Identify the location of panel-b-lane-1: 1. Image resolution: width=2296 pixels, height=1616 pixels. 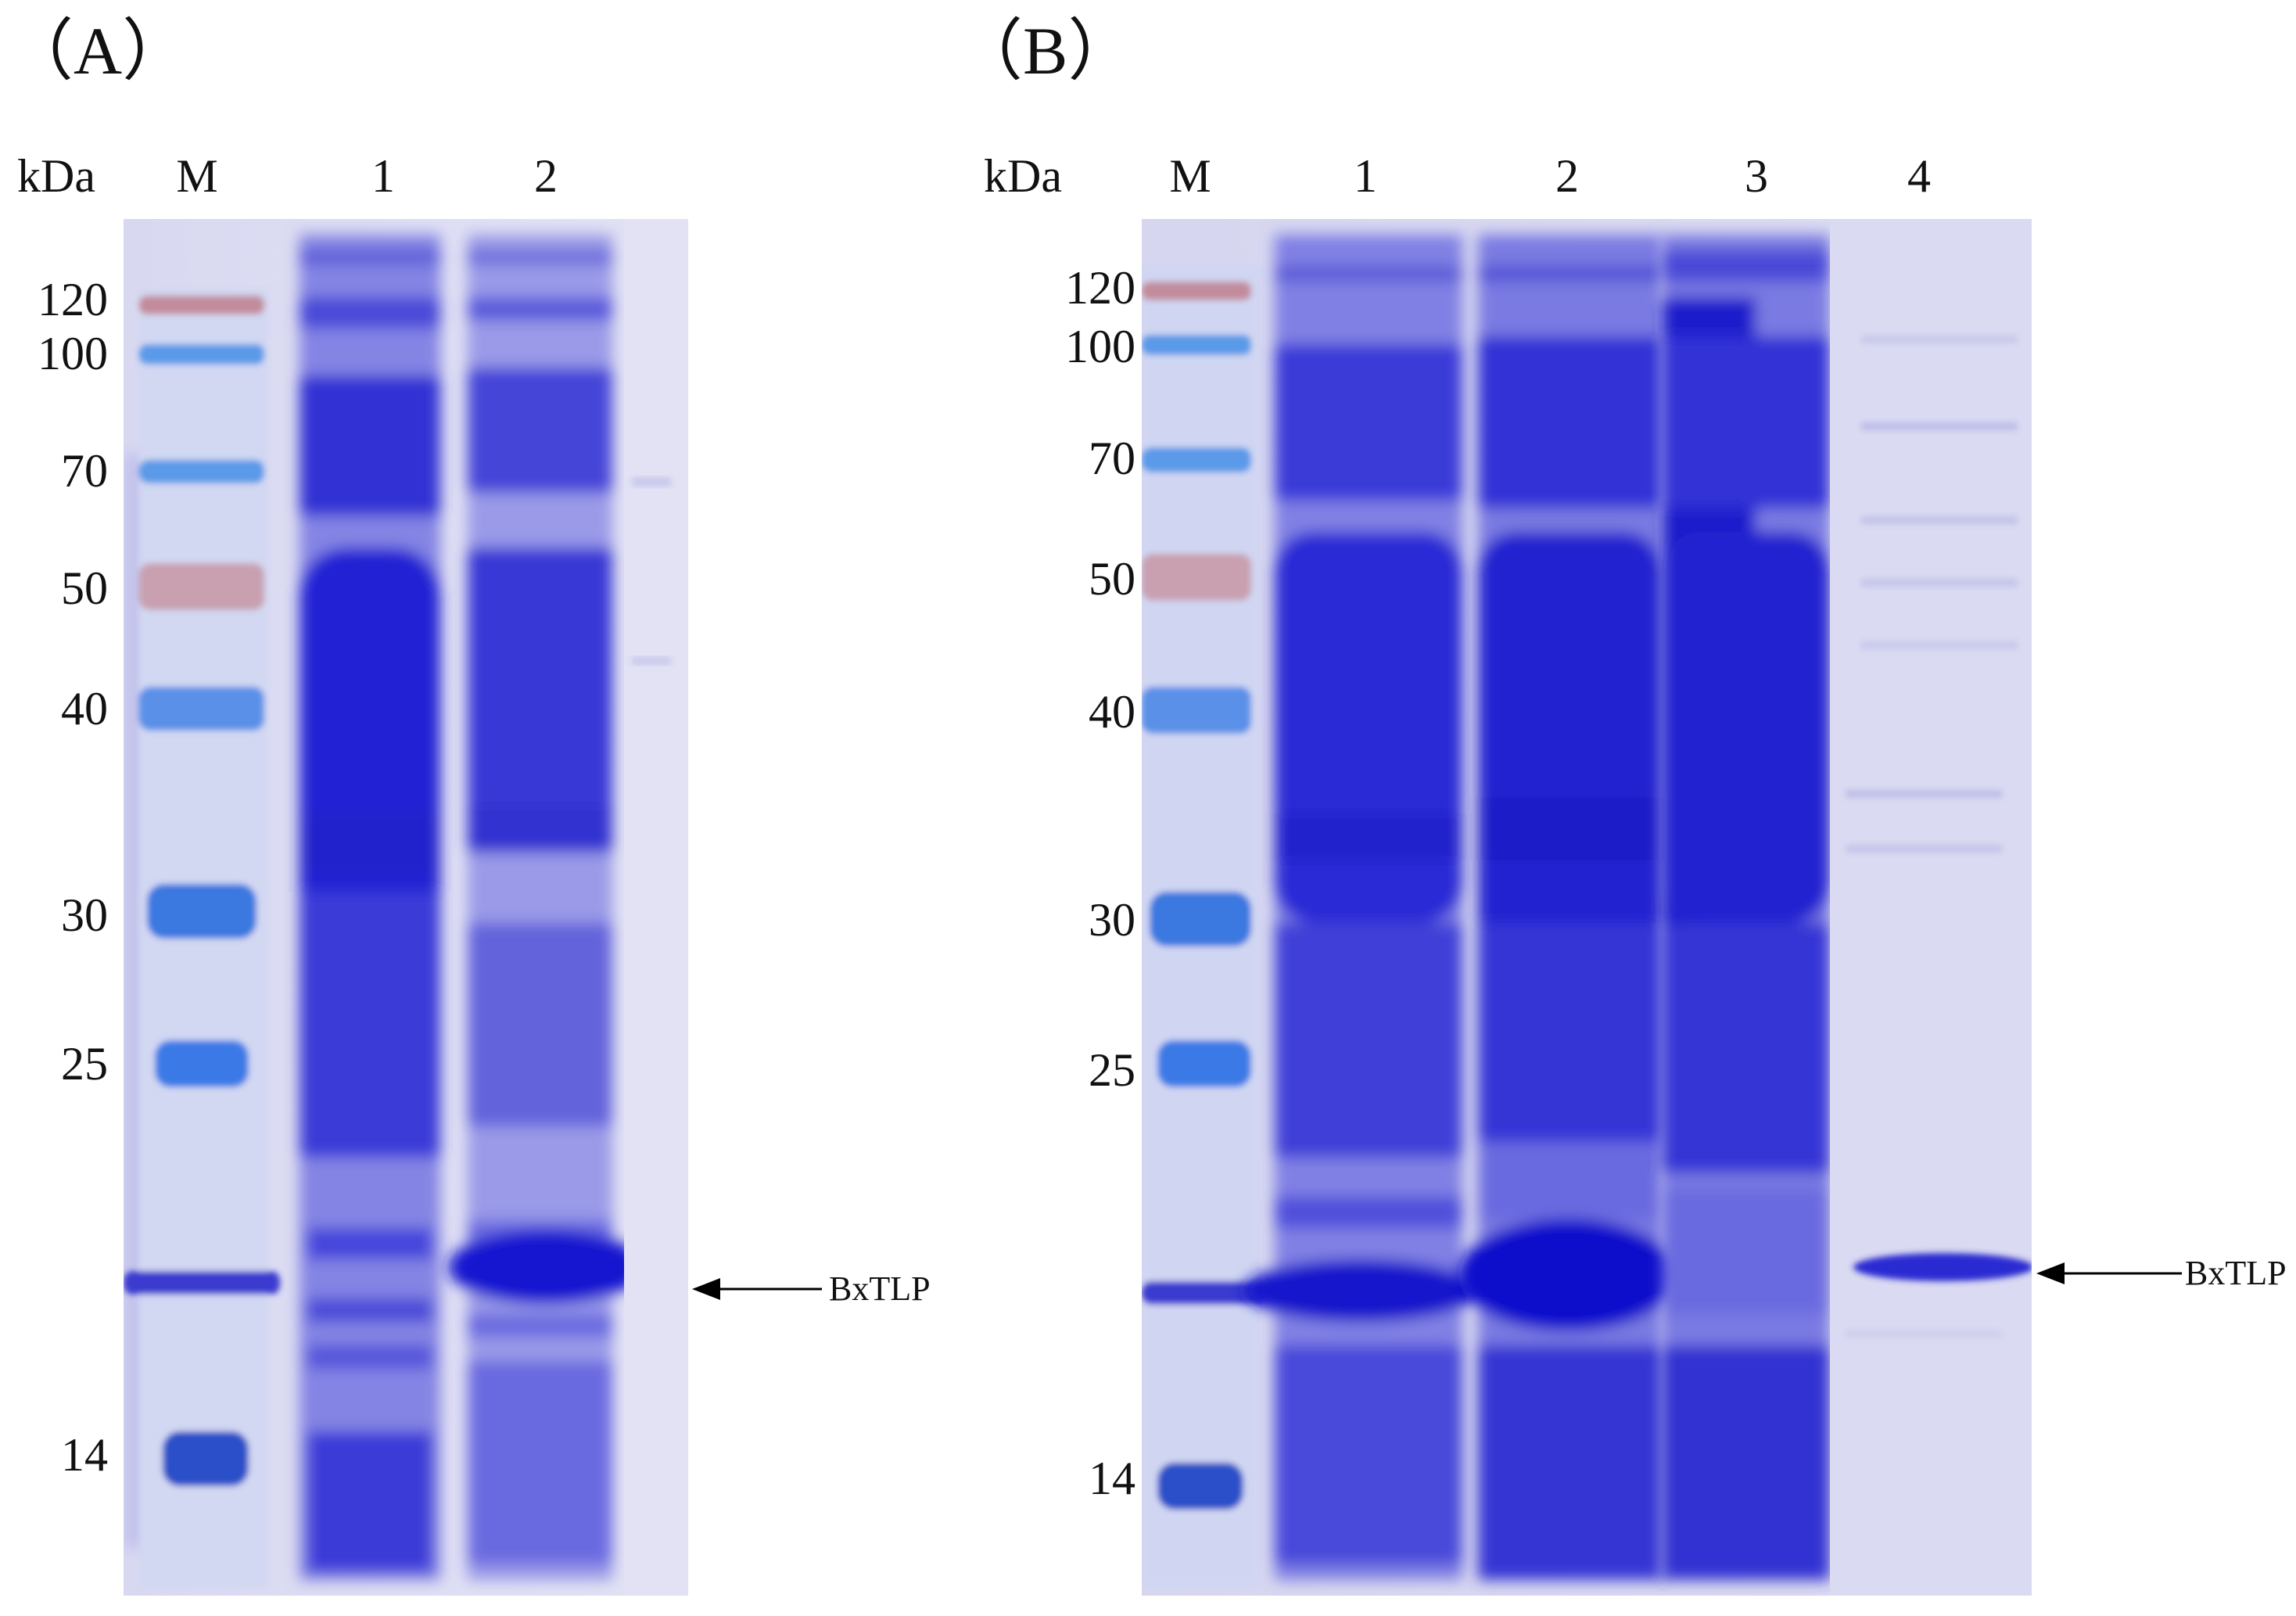
(1365, 176).